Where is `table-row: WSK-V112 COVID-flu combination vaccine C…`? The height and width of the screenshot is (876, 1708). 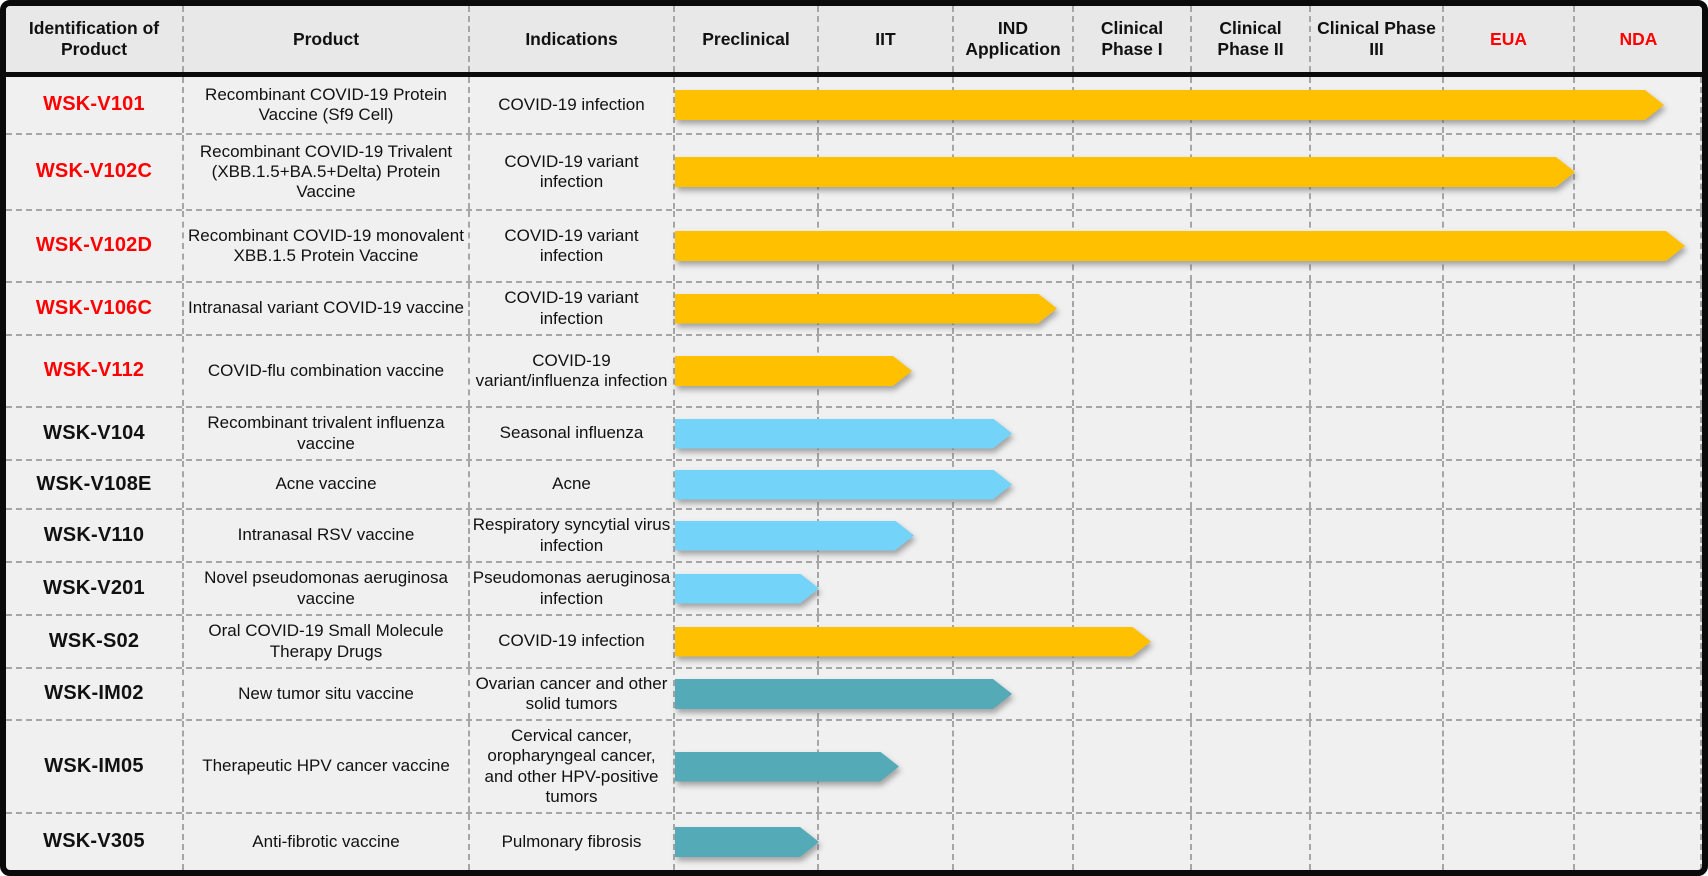
table-row: WSK-V112 COVID-flu combination vaccine C… is located at coordinates (854, 372).